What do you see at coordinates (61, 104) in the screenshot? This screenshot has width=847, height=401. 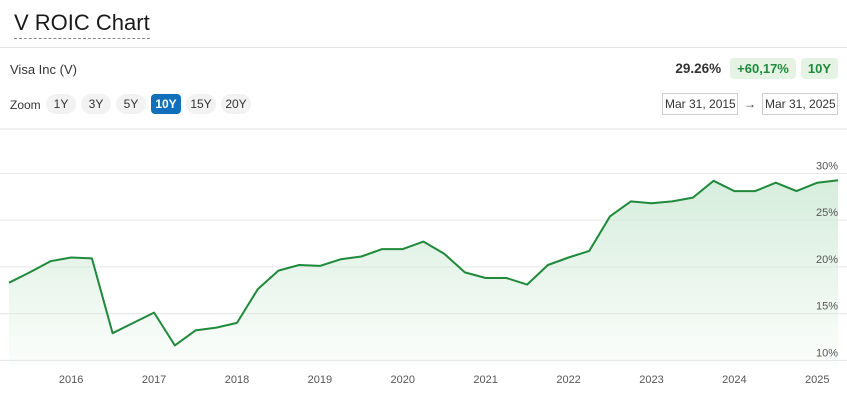 I see `zoom-1y-button: 1Y` at bounding box center [61, 104].